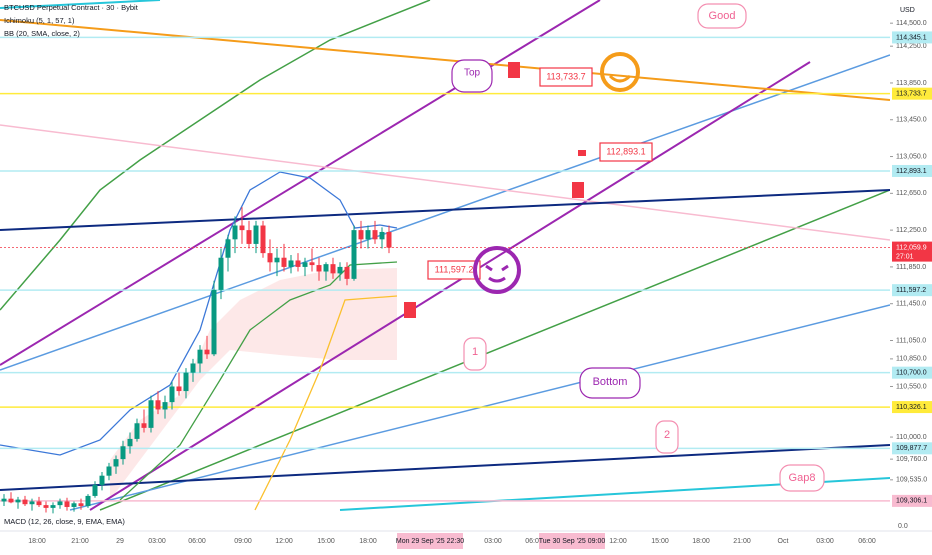 The width and height of the screenshot is (932, 555). What do you see at coordinates (911, 290) in the screenshot?
I see `price-tag-label: 111,597.2` at bounding box center [911, 290].